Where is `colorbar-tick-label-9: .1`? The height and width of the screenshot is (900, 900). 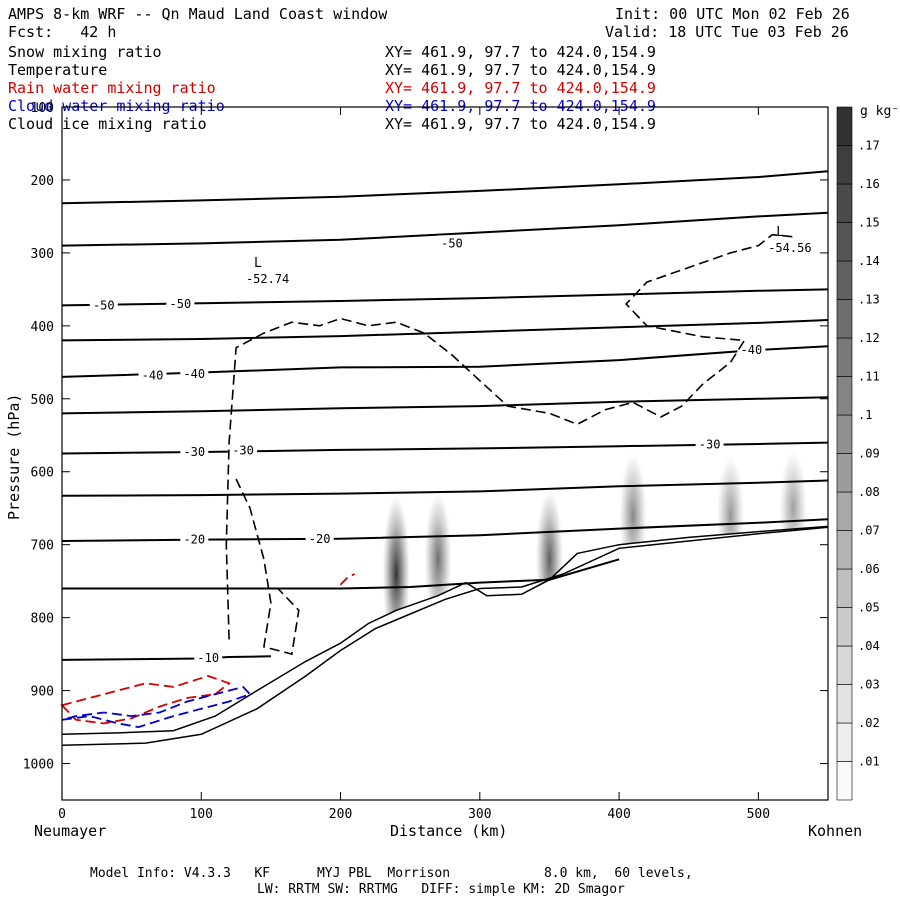
colorbar-tick-label-9: .1 is located at coordinates (865, 415).